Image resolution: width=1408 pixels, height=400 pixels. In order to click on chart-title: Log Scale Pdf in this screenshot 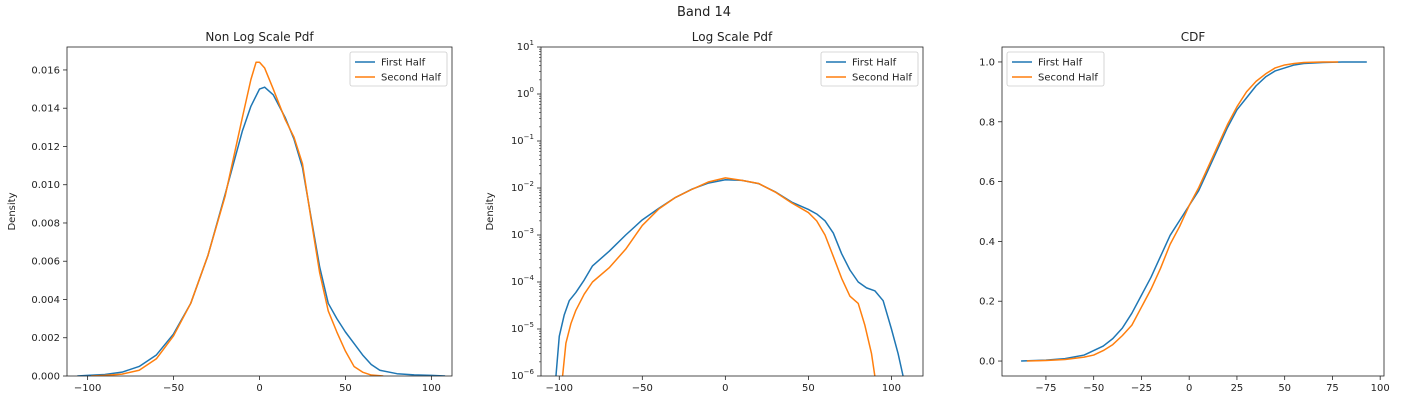, I will do `click(732, 37)`.